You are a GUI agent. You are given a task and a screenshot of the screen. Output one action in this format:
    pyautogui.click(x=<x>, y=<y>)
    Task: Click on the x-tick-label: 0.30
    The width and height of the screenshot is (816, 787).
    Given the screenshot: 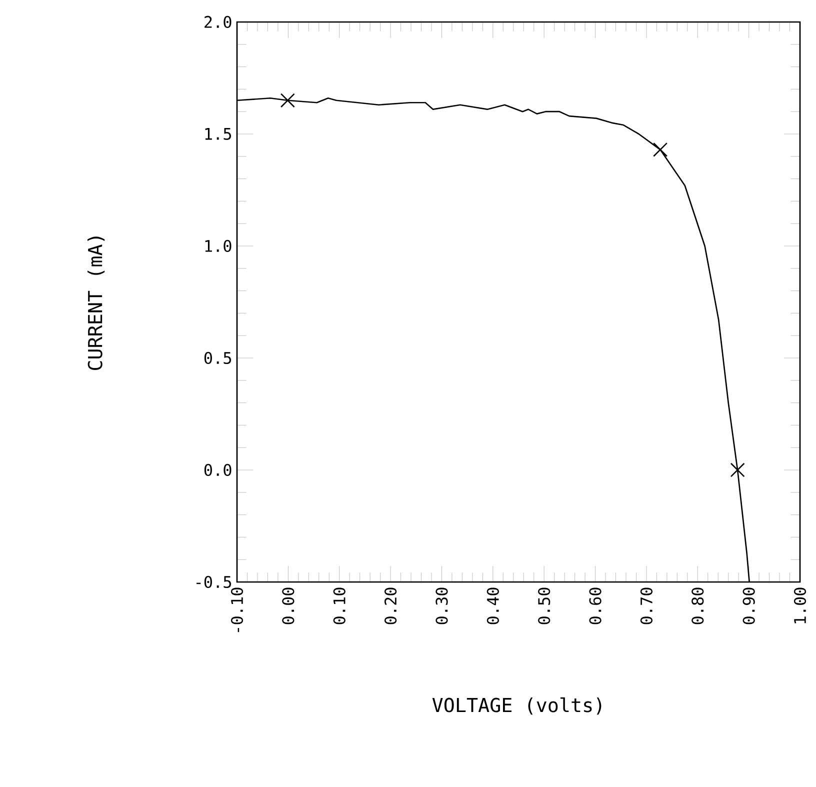 What is the action you would take?
    pyautogui.click(x=442, y=606)
    